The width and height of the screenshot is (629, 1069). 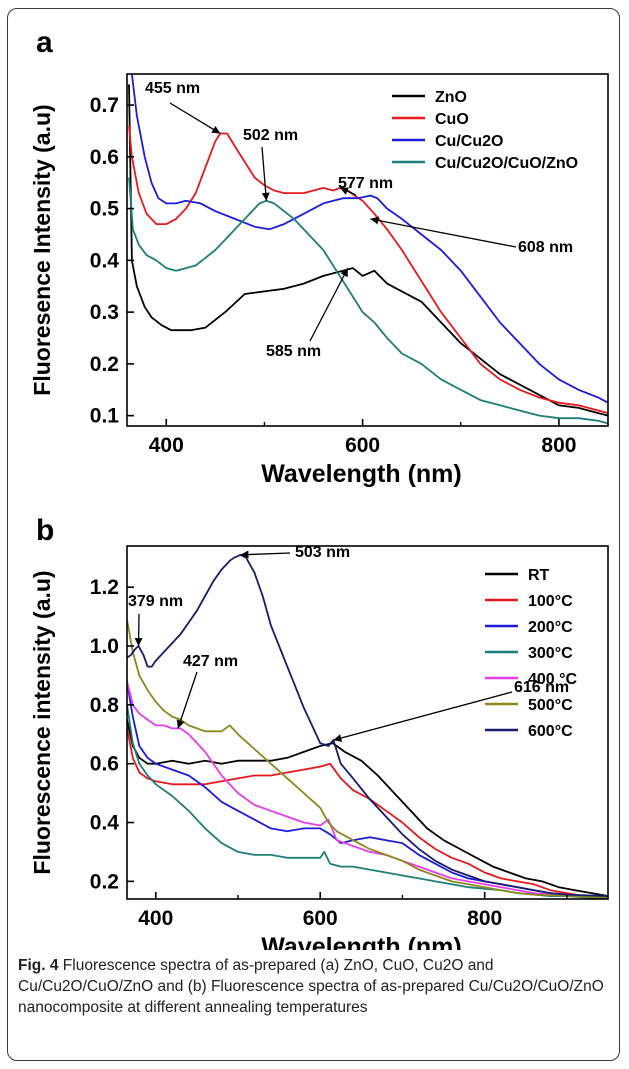 I want to click on panel-a-y-tick-label-5: 0.6, so click(x=104, y=157).